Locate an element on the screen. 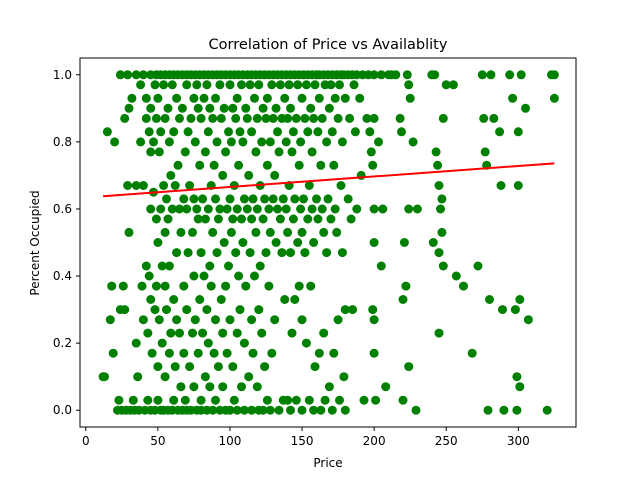 This screenshot has height=480, width=640. x-tick-label: 250 is located at coordinates (446, 441).